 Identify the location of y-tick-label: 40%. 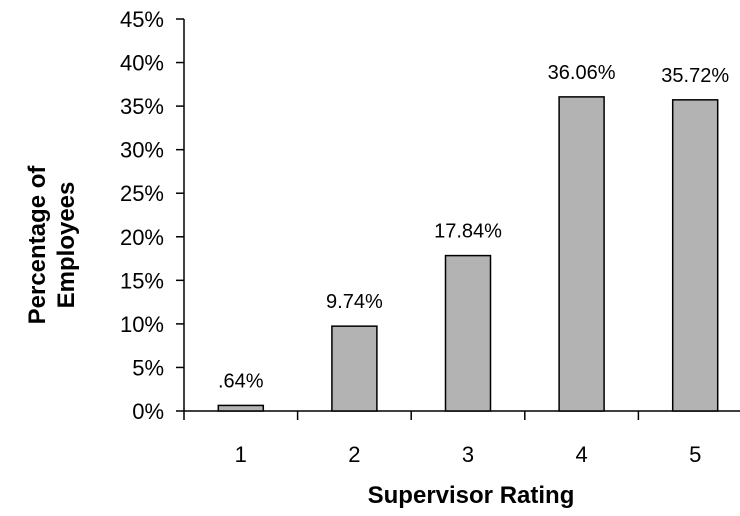
(142, 63).